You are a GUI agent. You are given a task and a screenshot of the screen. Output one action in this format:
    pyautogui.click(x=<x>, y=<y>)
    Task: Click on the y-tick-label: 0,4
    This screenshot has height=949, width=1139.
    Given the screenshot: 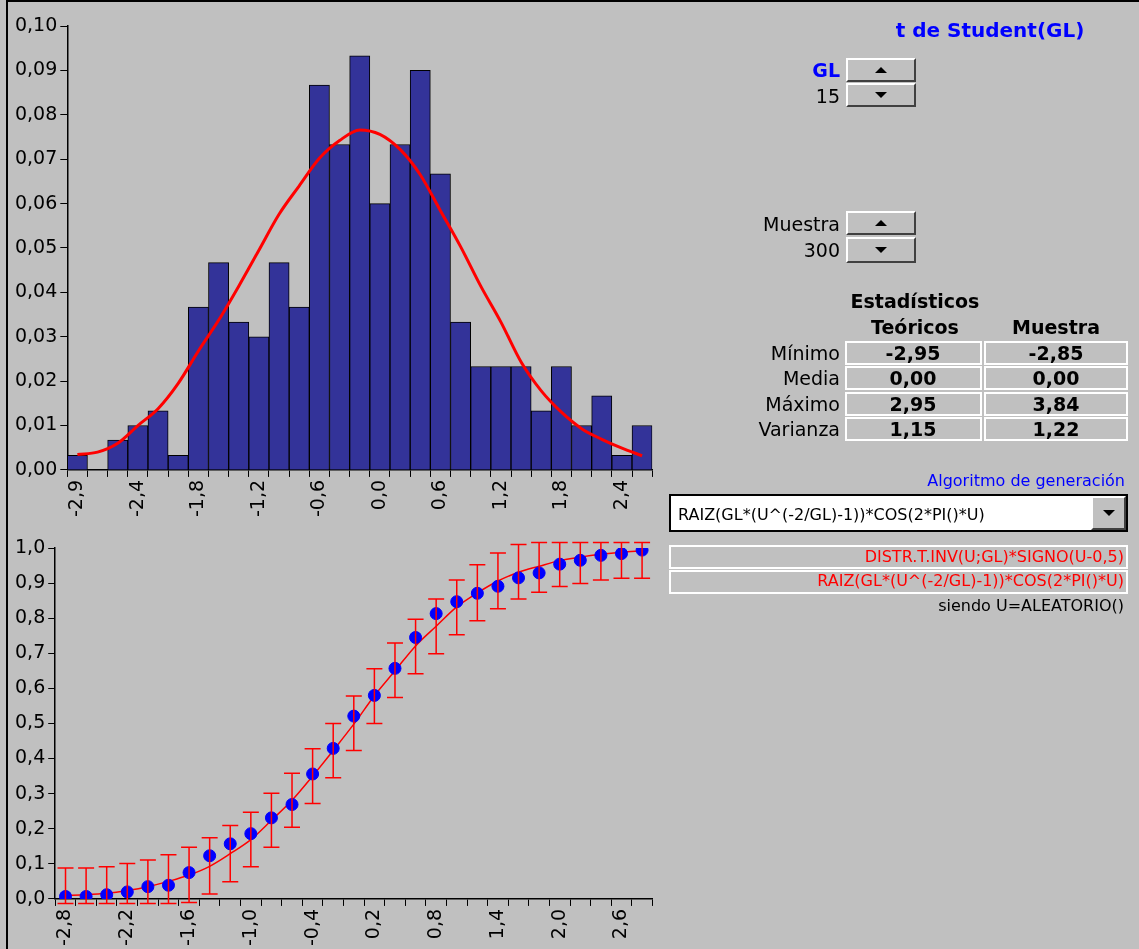 What is the action you would take?
    pyautogui.click(x=30, y=756)
    